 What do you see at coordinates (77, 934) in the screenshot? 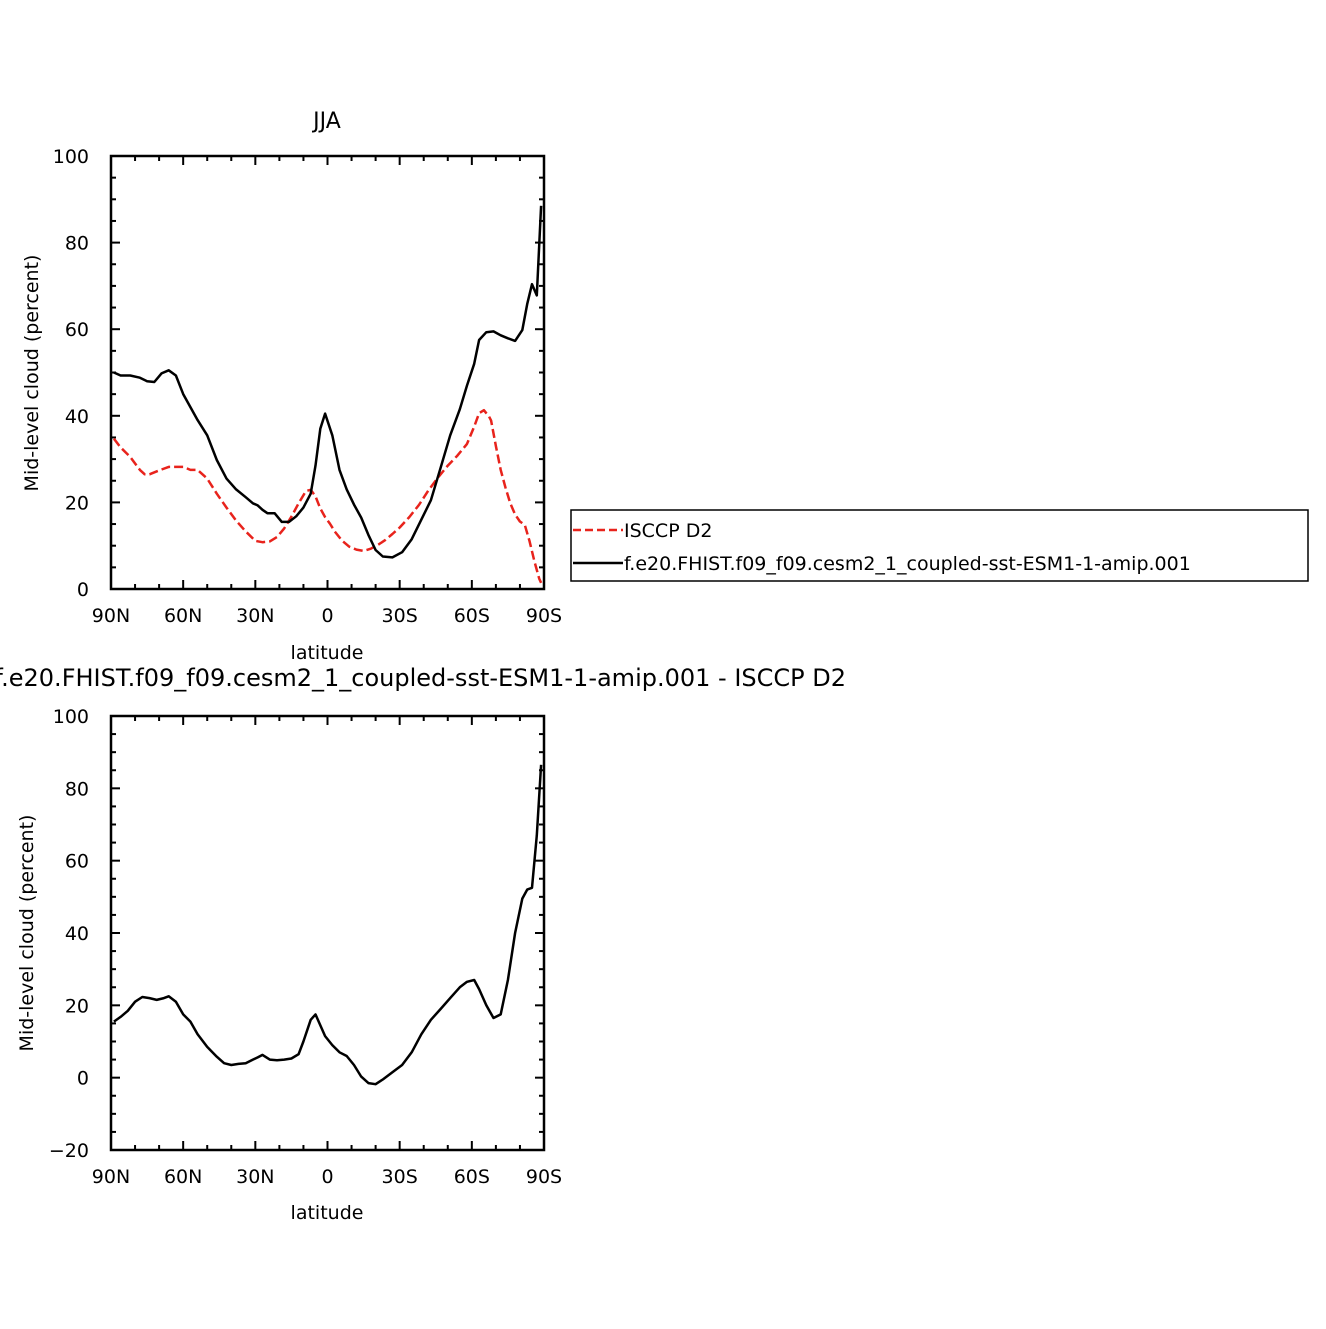
I see `bottom-y-tick-label: 40` at bounding box center [77, 934].